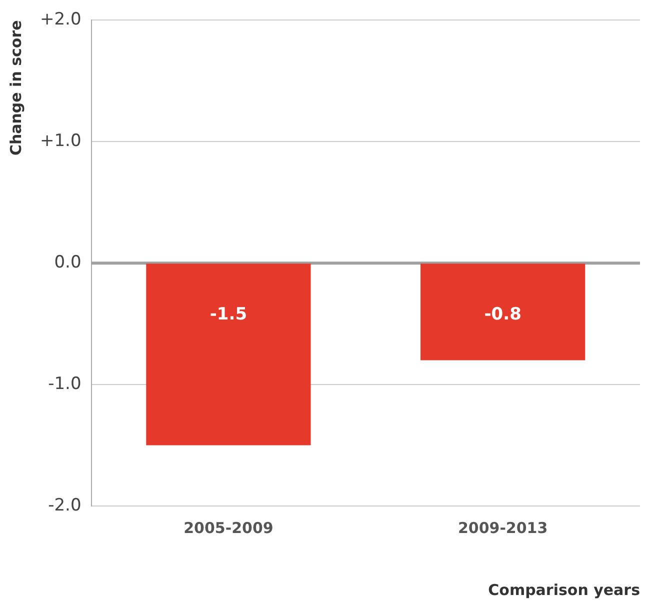  Describe the element at coordinates (503, 527) in the screenshot. I see `x-tick-label: 2009-2013` at that location.